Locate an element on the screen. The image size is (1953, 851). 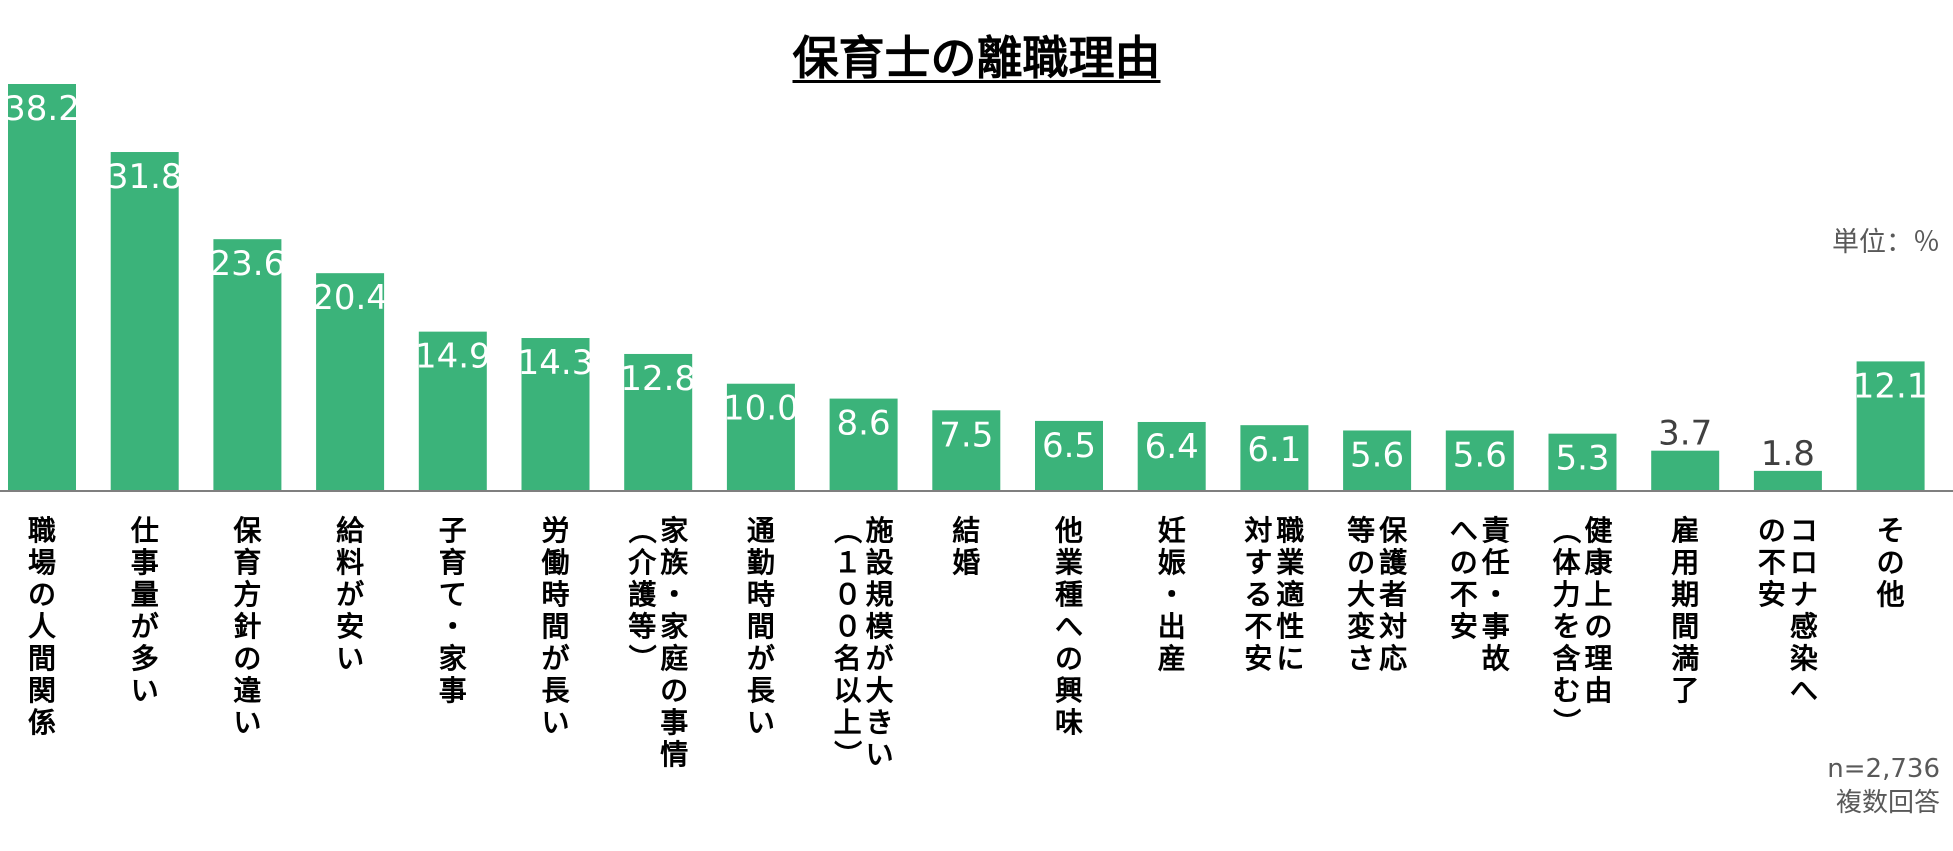
category-label: その他 is located at coordinates (1890, 562).